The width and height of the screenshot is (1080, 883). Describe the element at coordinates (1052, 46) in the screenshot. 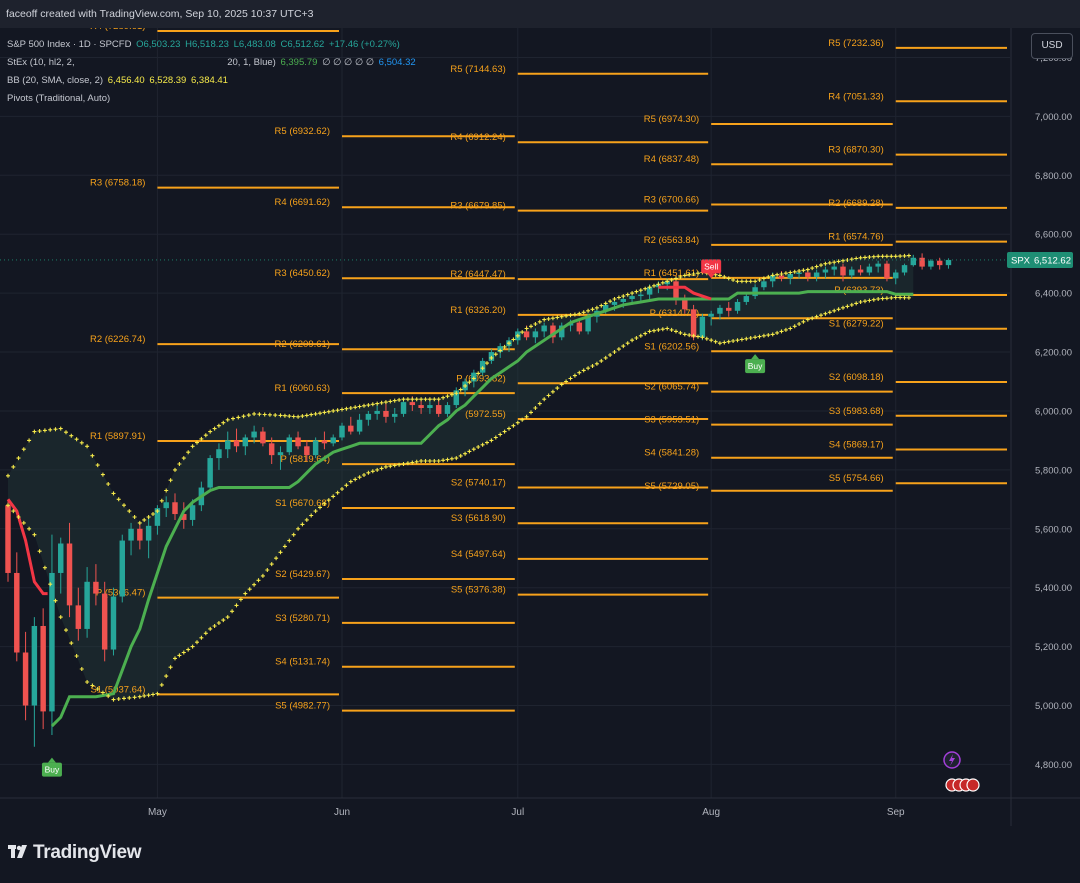

I see `currency-button: USD` at that location.